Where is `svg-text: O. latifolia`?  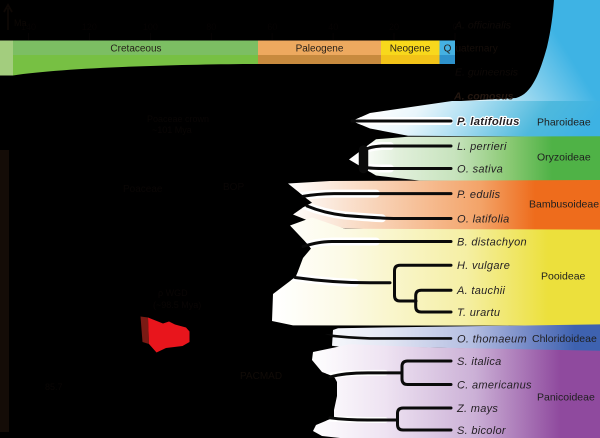 svg-text: O. latifolia is located at coordinates (483, 219).